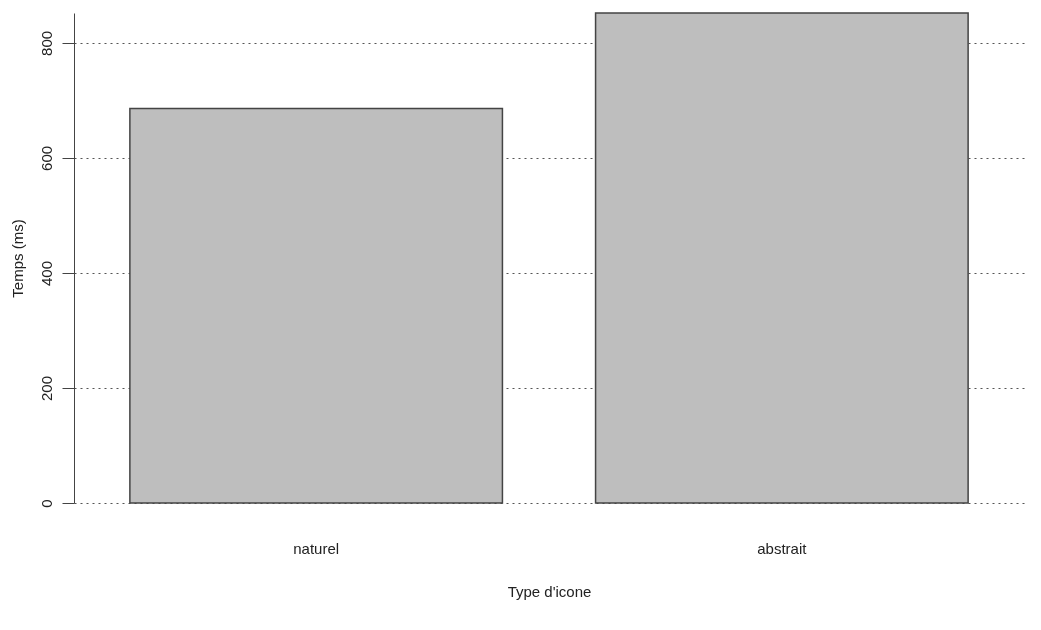 This screenshot has width=1041, height=630. I want to click on y-tick-label: 200, so click(46, 388).